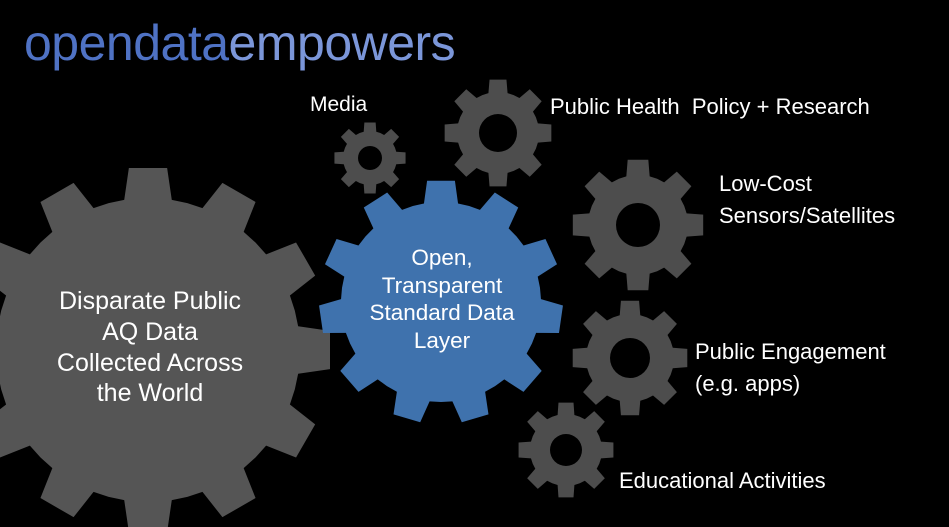  What do you see at coordinates (150, 362) in the screenshot?
I see `source-line-3: Collected Across` at bounding box center [150, 362].